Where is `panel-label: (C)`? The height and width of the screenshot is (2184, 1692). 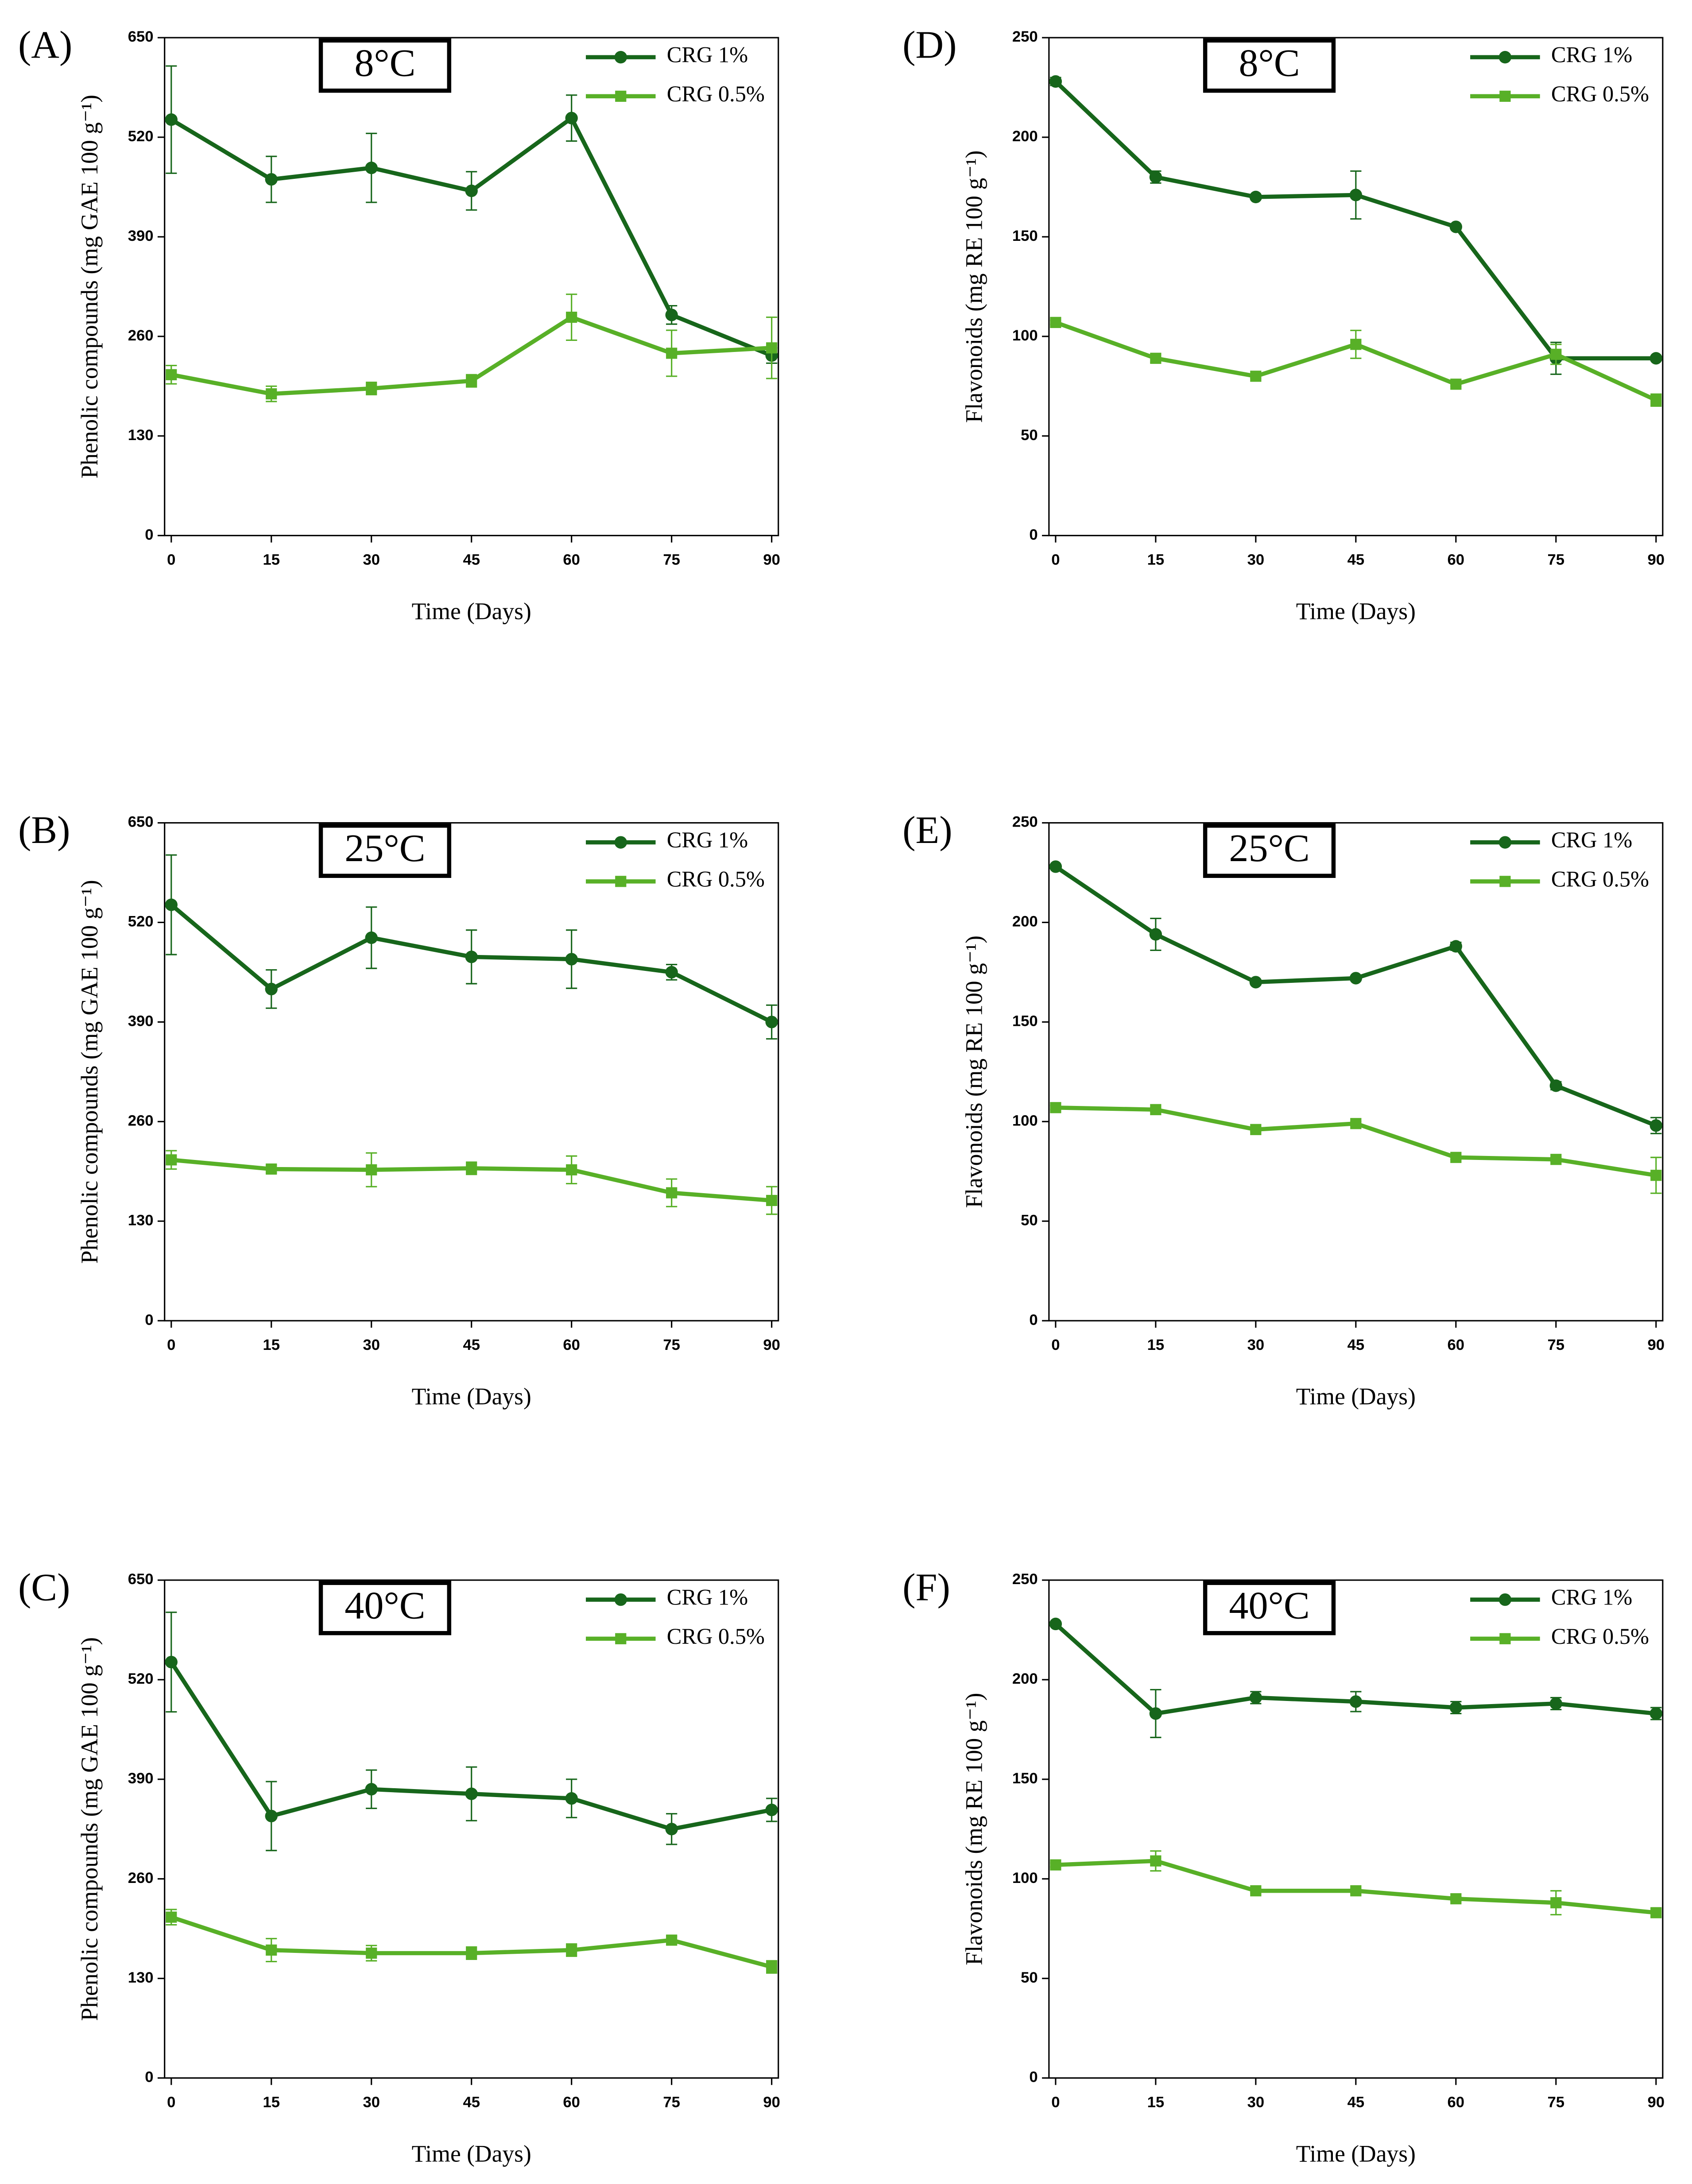 panel-label: (C) is located at coordinates (44, 1587).